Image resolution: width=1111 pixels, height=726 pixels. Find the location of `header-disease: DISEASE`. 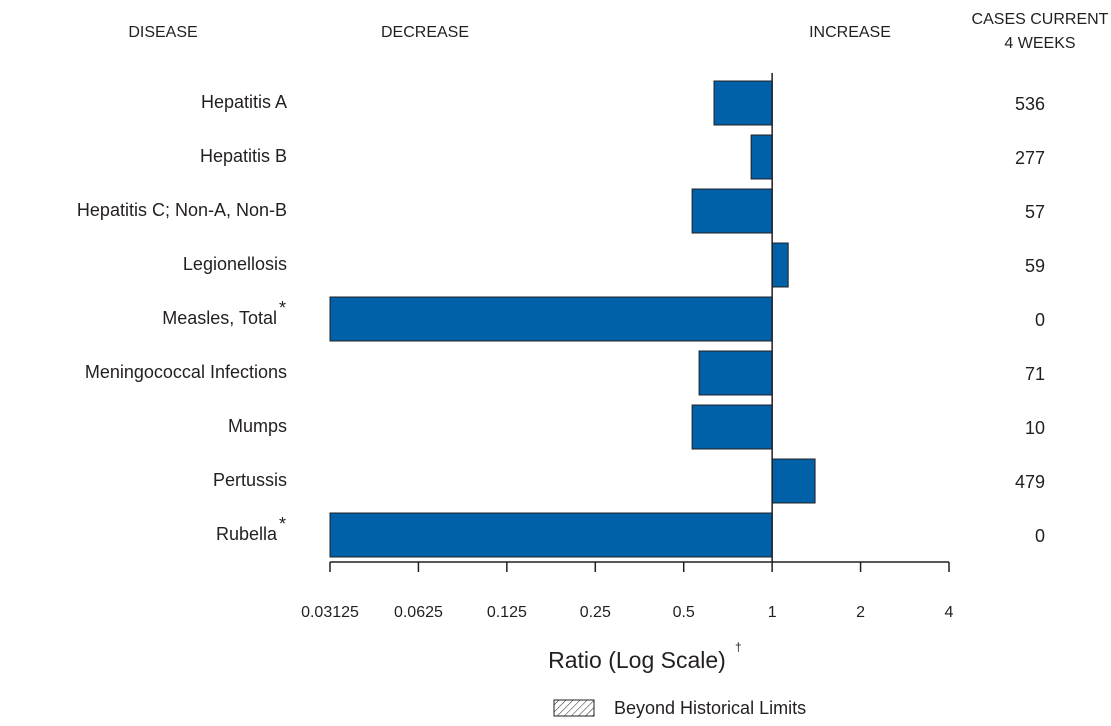

header-disease: DISEASE is located at coordinates (162, 32).